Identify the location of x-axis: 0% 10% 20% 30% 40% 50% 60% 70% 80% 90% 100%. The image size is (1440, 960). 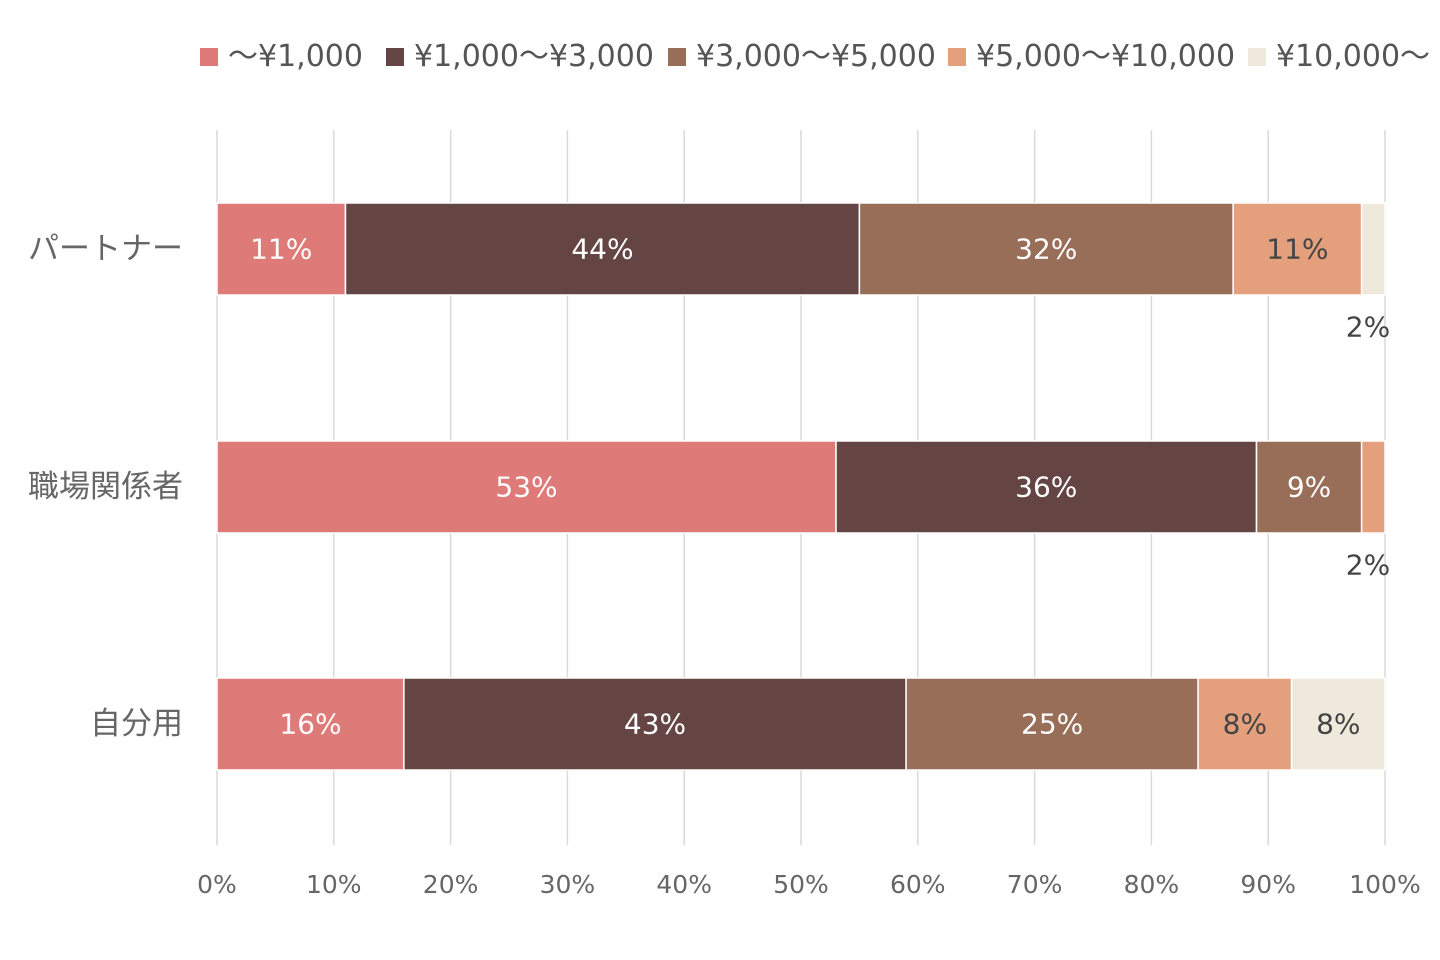
(809, 884).